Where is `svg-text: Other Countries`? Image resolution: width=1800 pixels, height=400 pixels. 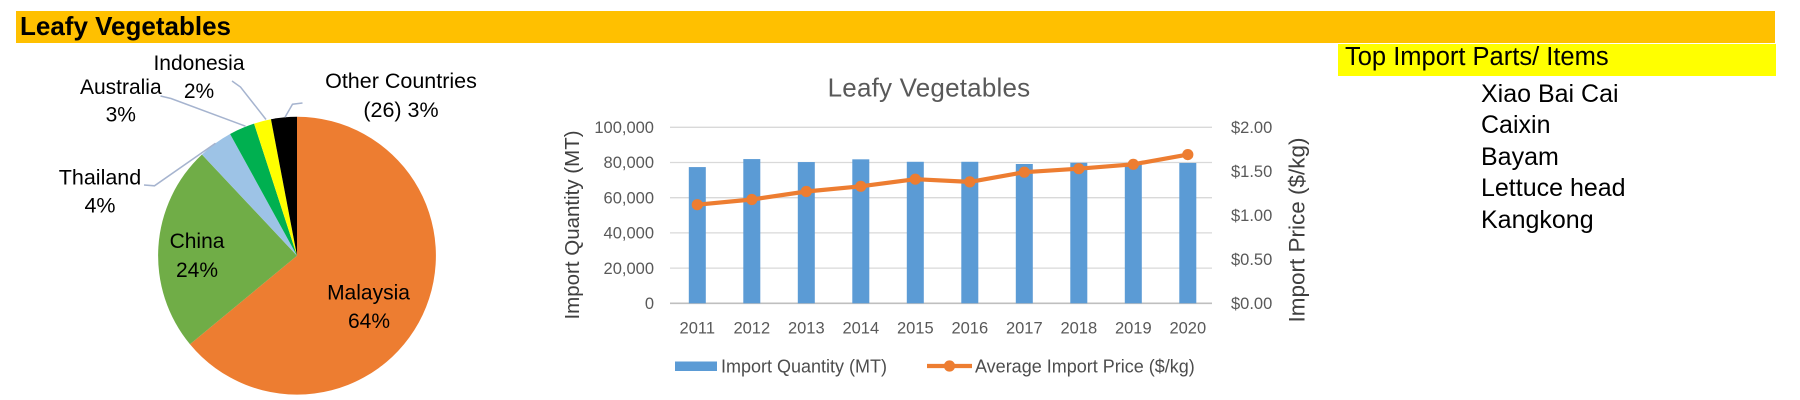 svg-text: Other Countries is located at coordinates (401, 81).